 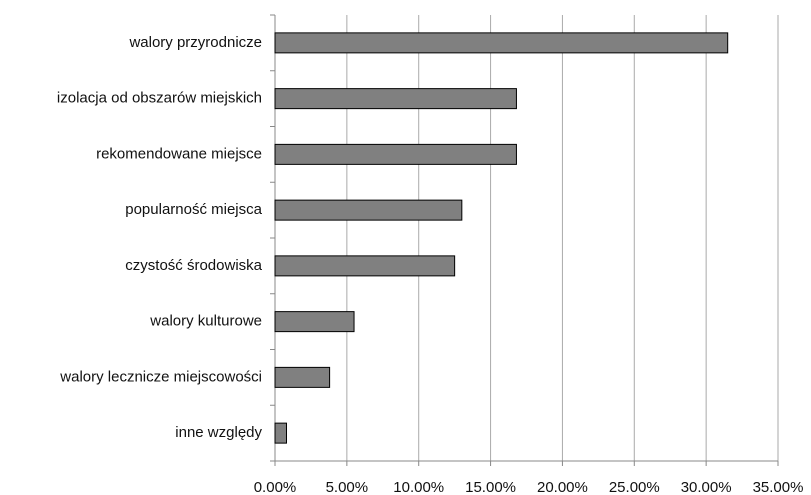 What do you see at coordinates (193, 209) in the screenshot?
I see `y-tick-label: popularność miejsca` at bounding box center [193, 209].